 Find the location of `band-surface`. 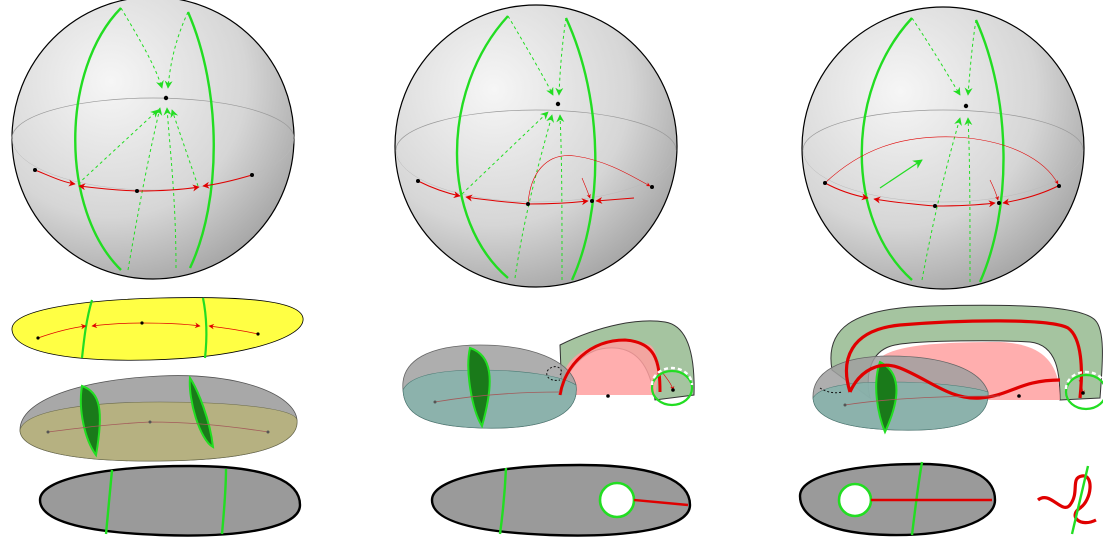

band-surface is located at coordinates (157, 329).